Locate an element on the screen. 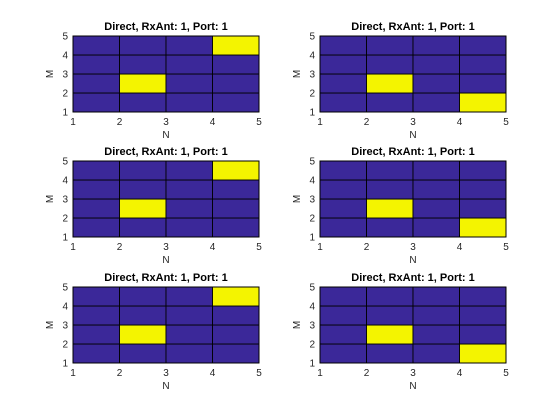 This screenshot has height=420, width=560. heatmap-subplot-4: 1 2 3 4 5 1 2 3 4 5 Direct, RxAnt: 1, Port: 1 N M is located at coordinates (400, 206).